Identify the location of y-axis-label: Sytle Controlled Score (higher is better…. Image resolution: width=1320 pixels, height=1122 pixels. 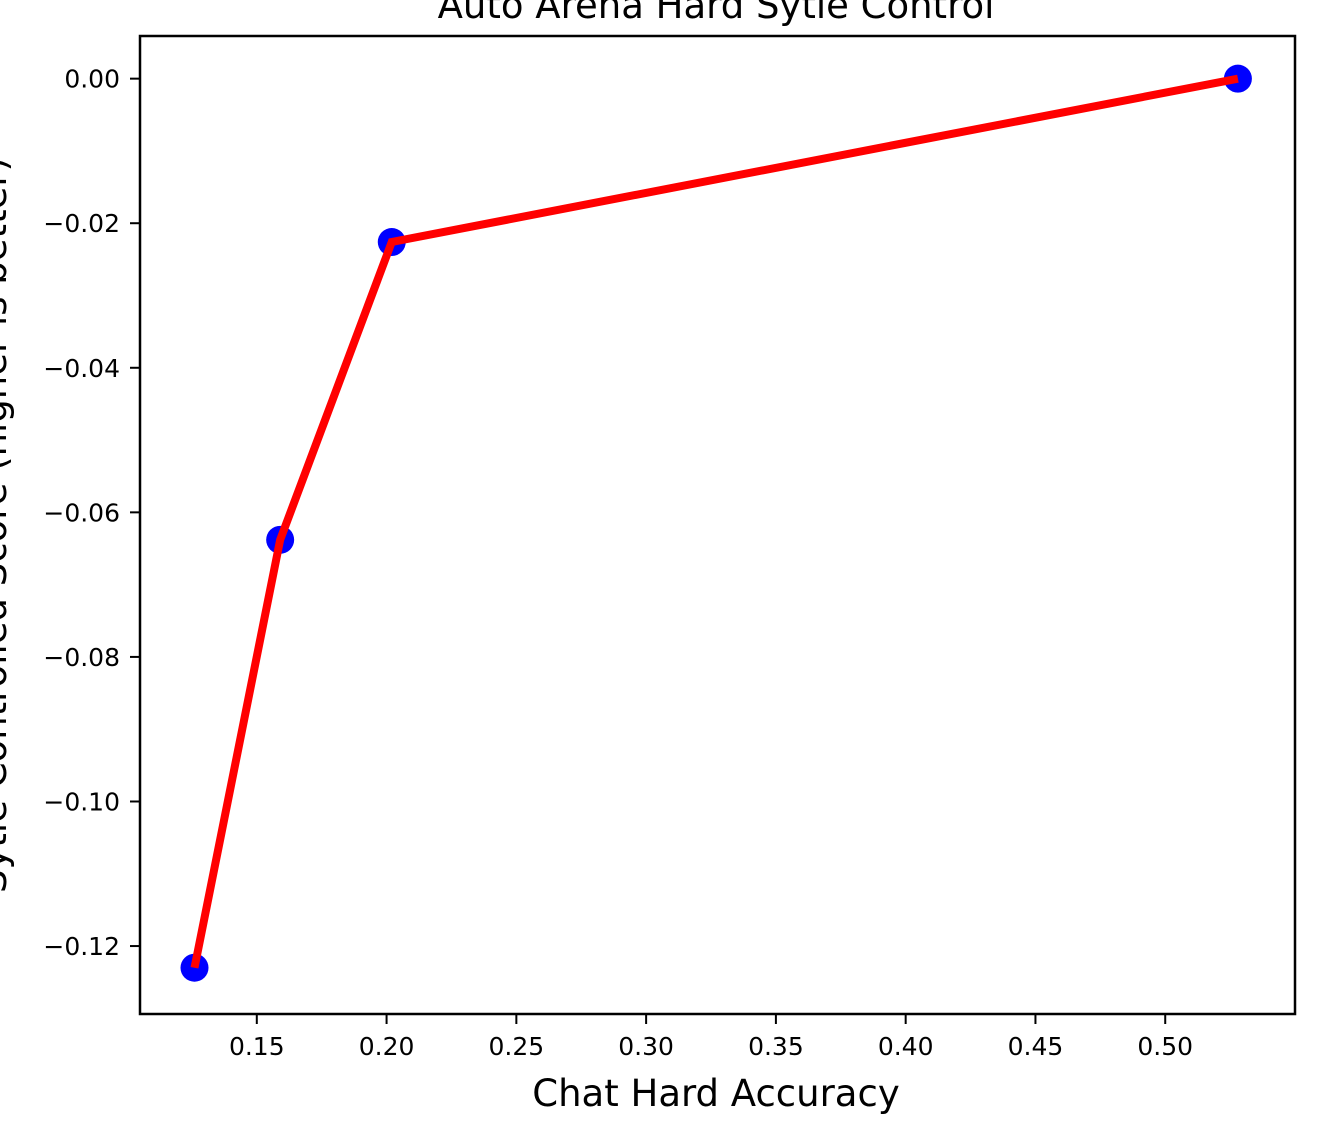
(7, 525).